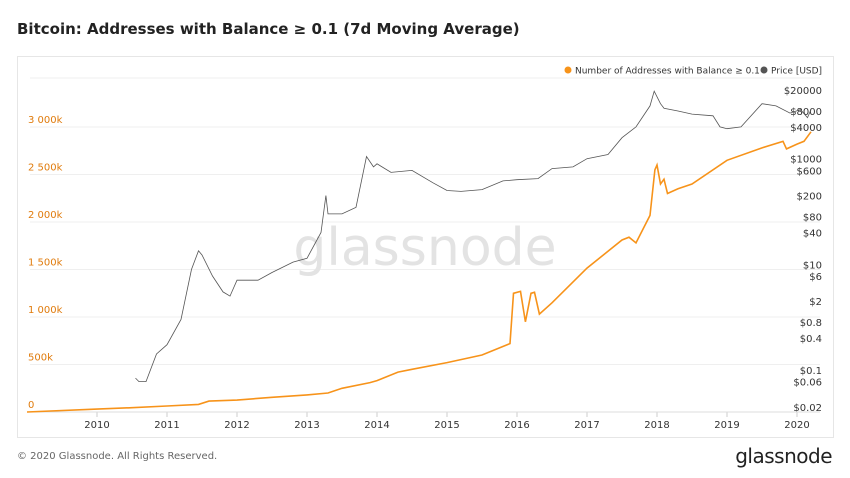 Image resolution: width=850 pixels, height=478 pixels. I want to click on y-left-tick-label: 0, so click(31, 405).